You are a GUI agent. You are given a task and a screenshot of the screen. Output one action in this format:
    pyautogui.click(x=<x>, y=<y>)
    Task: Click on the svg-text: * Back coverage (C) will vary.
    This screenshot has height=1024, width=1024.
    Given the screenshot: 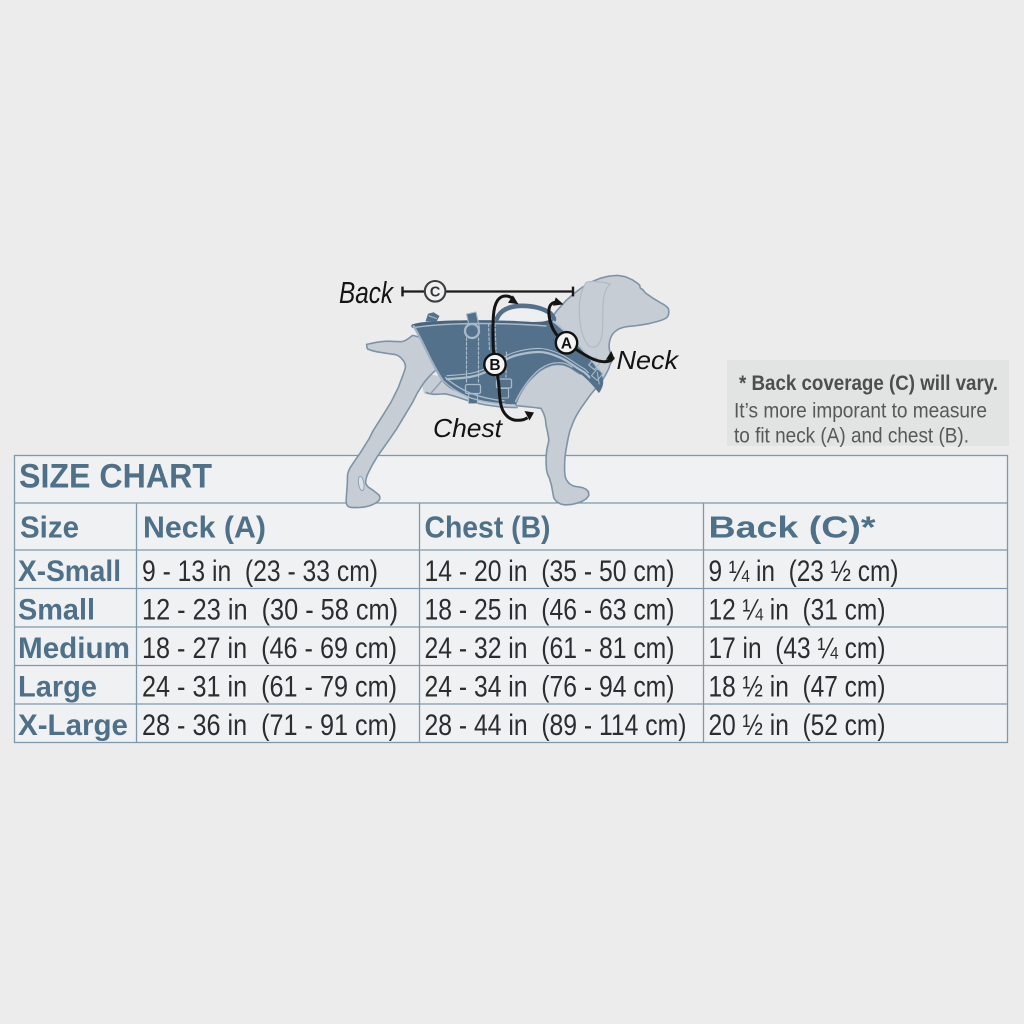 What is the action you would take?
    pyautogui.click(x=868, y=383)
    